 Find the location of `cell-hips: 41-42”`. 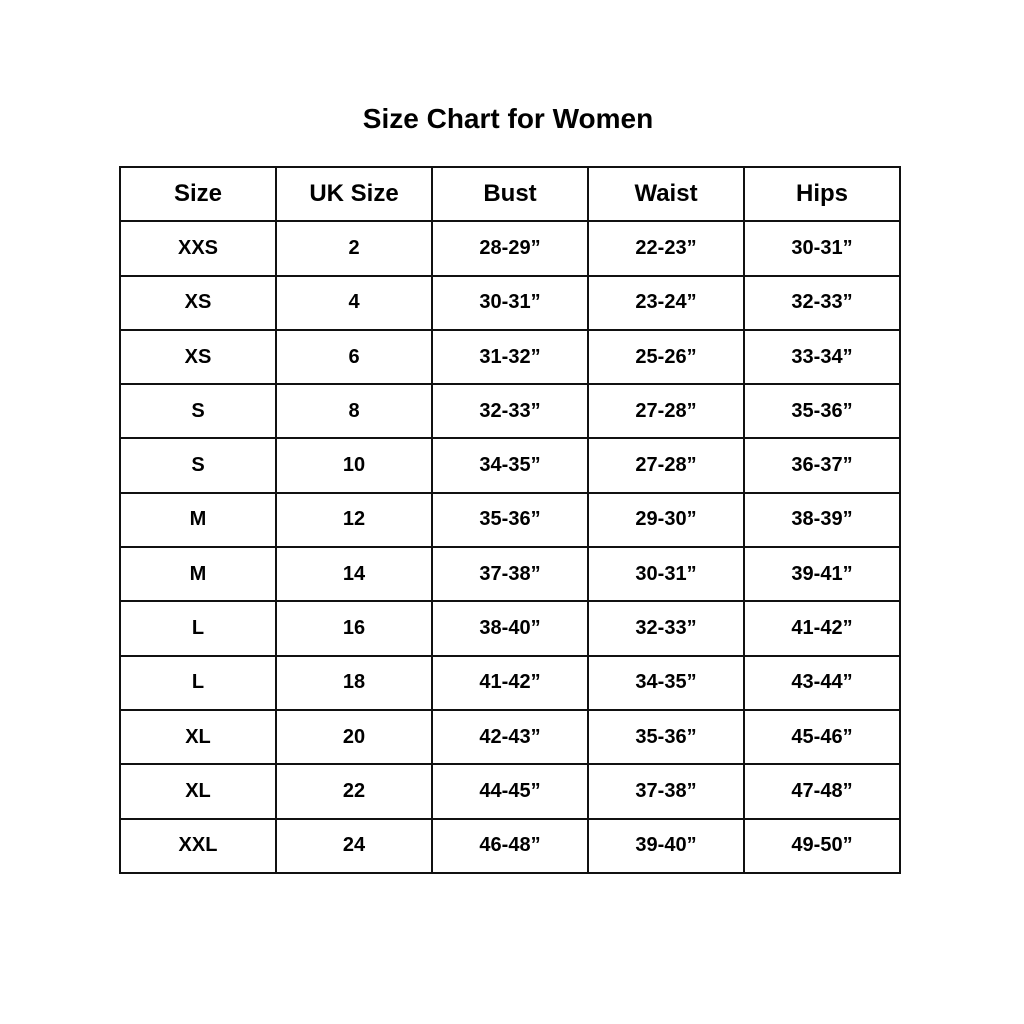

cell-hips: 41-42” is located at coordinates (822, 628).